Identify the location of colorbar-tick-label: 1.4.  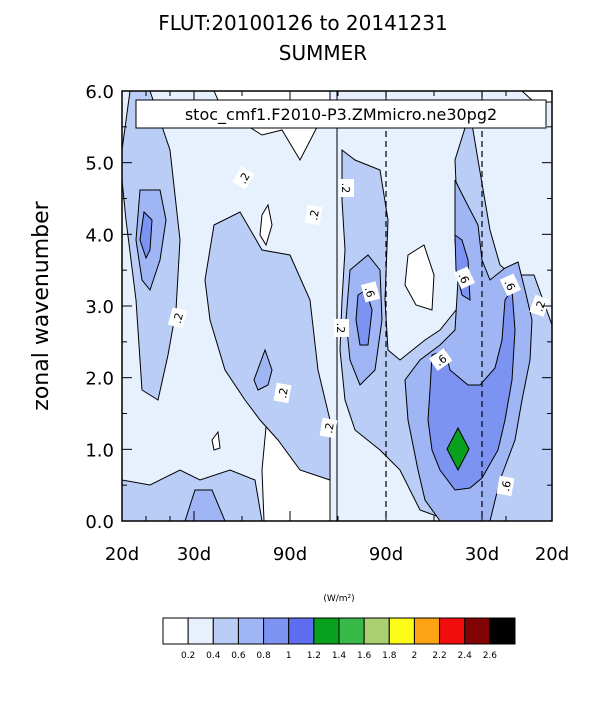
(339, 656).